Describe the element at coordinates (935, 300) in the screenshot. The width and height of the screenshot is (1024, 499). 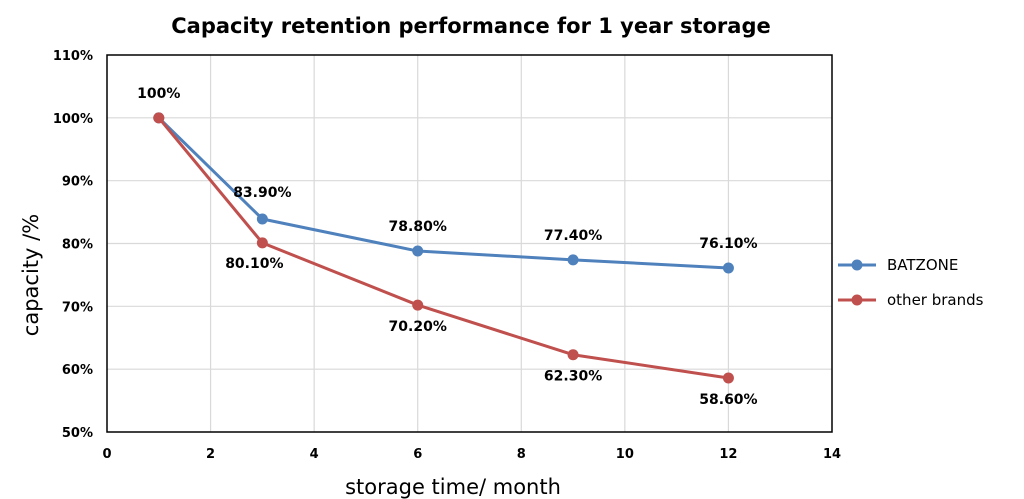
I see `legend-label: other brands` at that location.